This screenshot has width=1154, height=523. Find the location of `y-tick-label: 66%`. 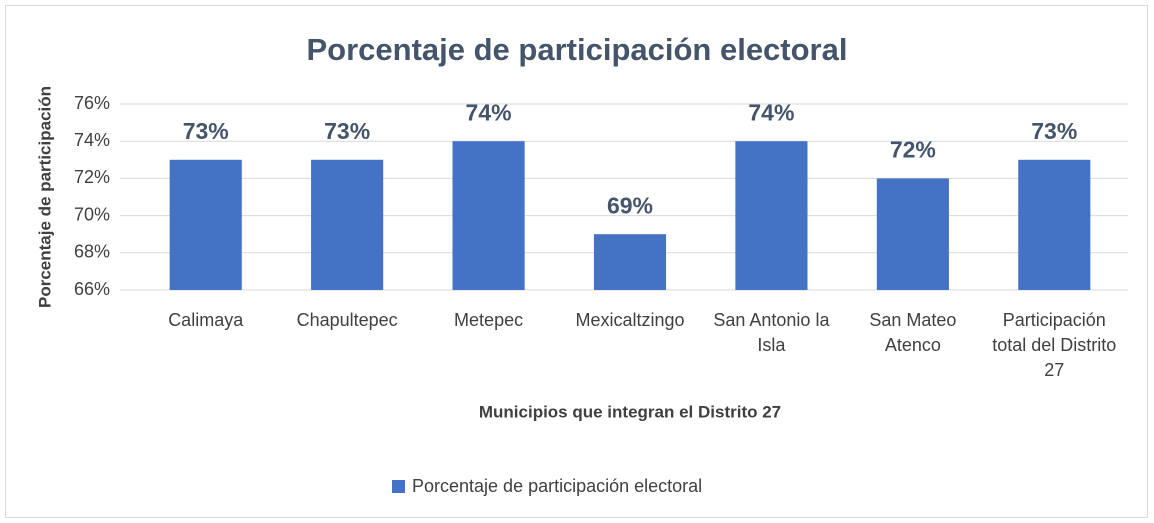

y-tick-label: 66% is located at coordinates (92, 289).